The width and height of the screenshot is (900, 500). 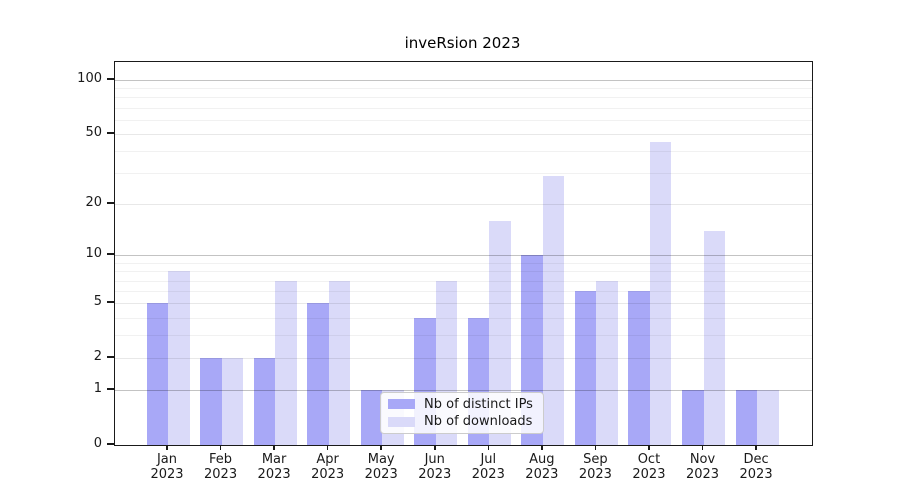 I want to click on bar-downloads-feb, so click(x=232, y=401).